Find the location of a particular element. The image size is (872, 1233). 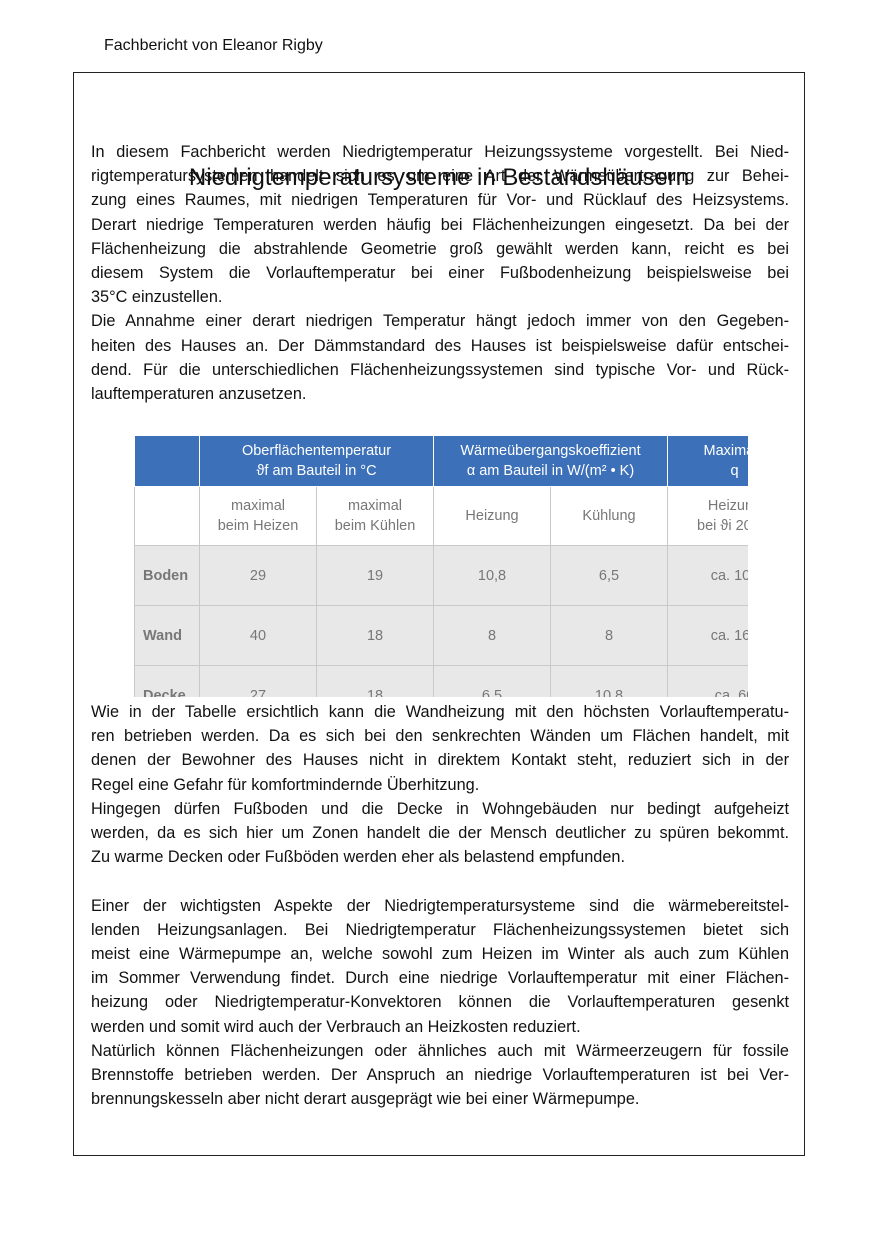

table-cell: 40 is located at coordinates (258, 635).